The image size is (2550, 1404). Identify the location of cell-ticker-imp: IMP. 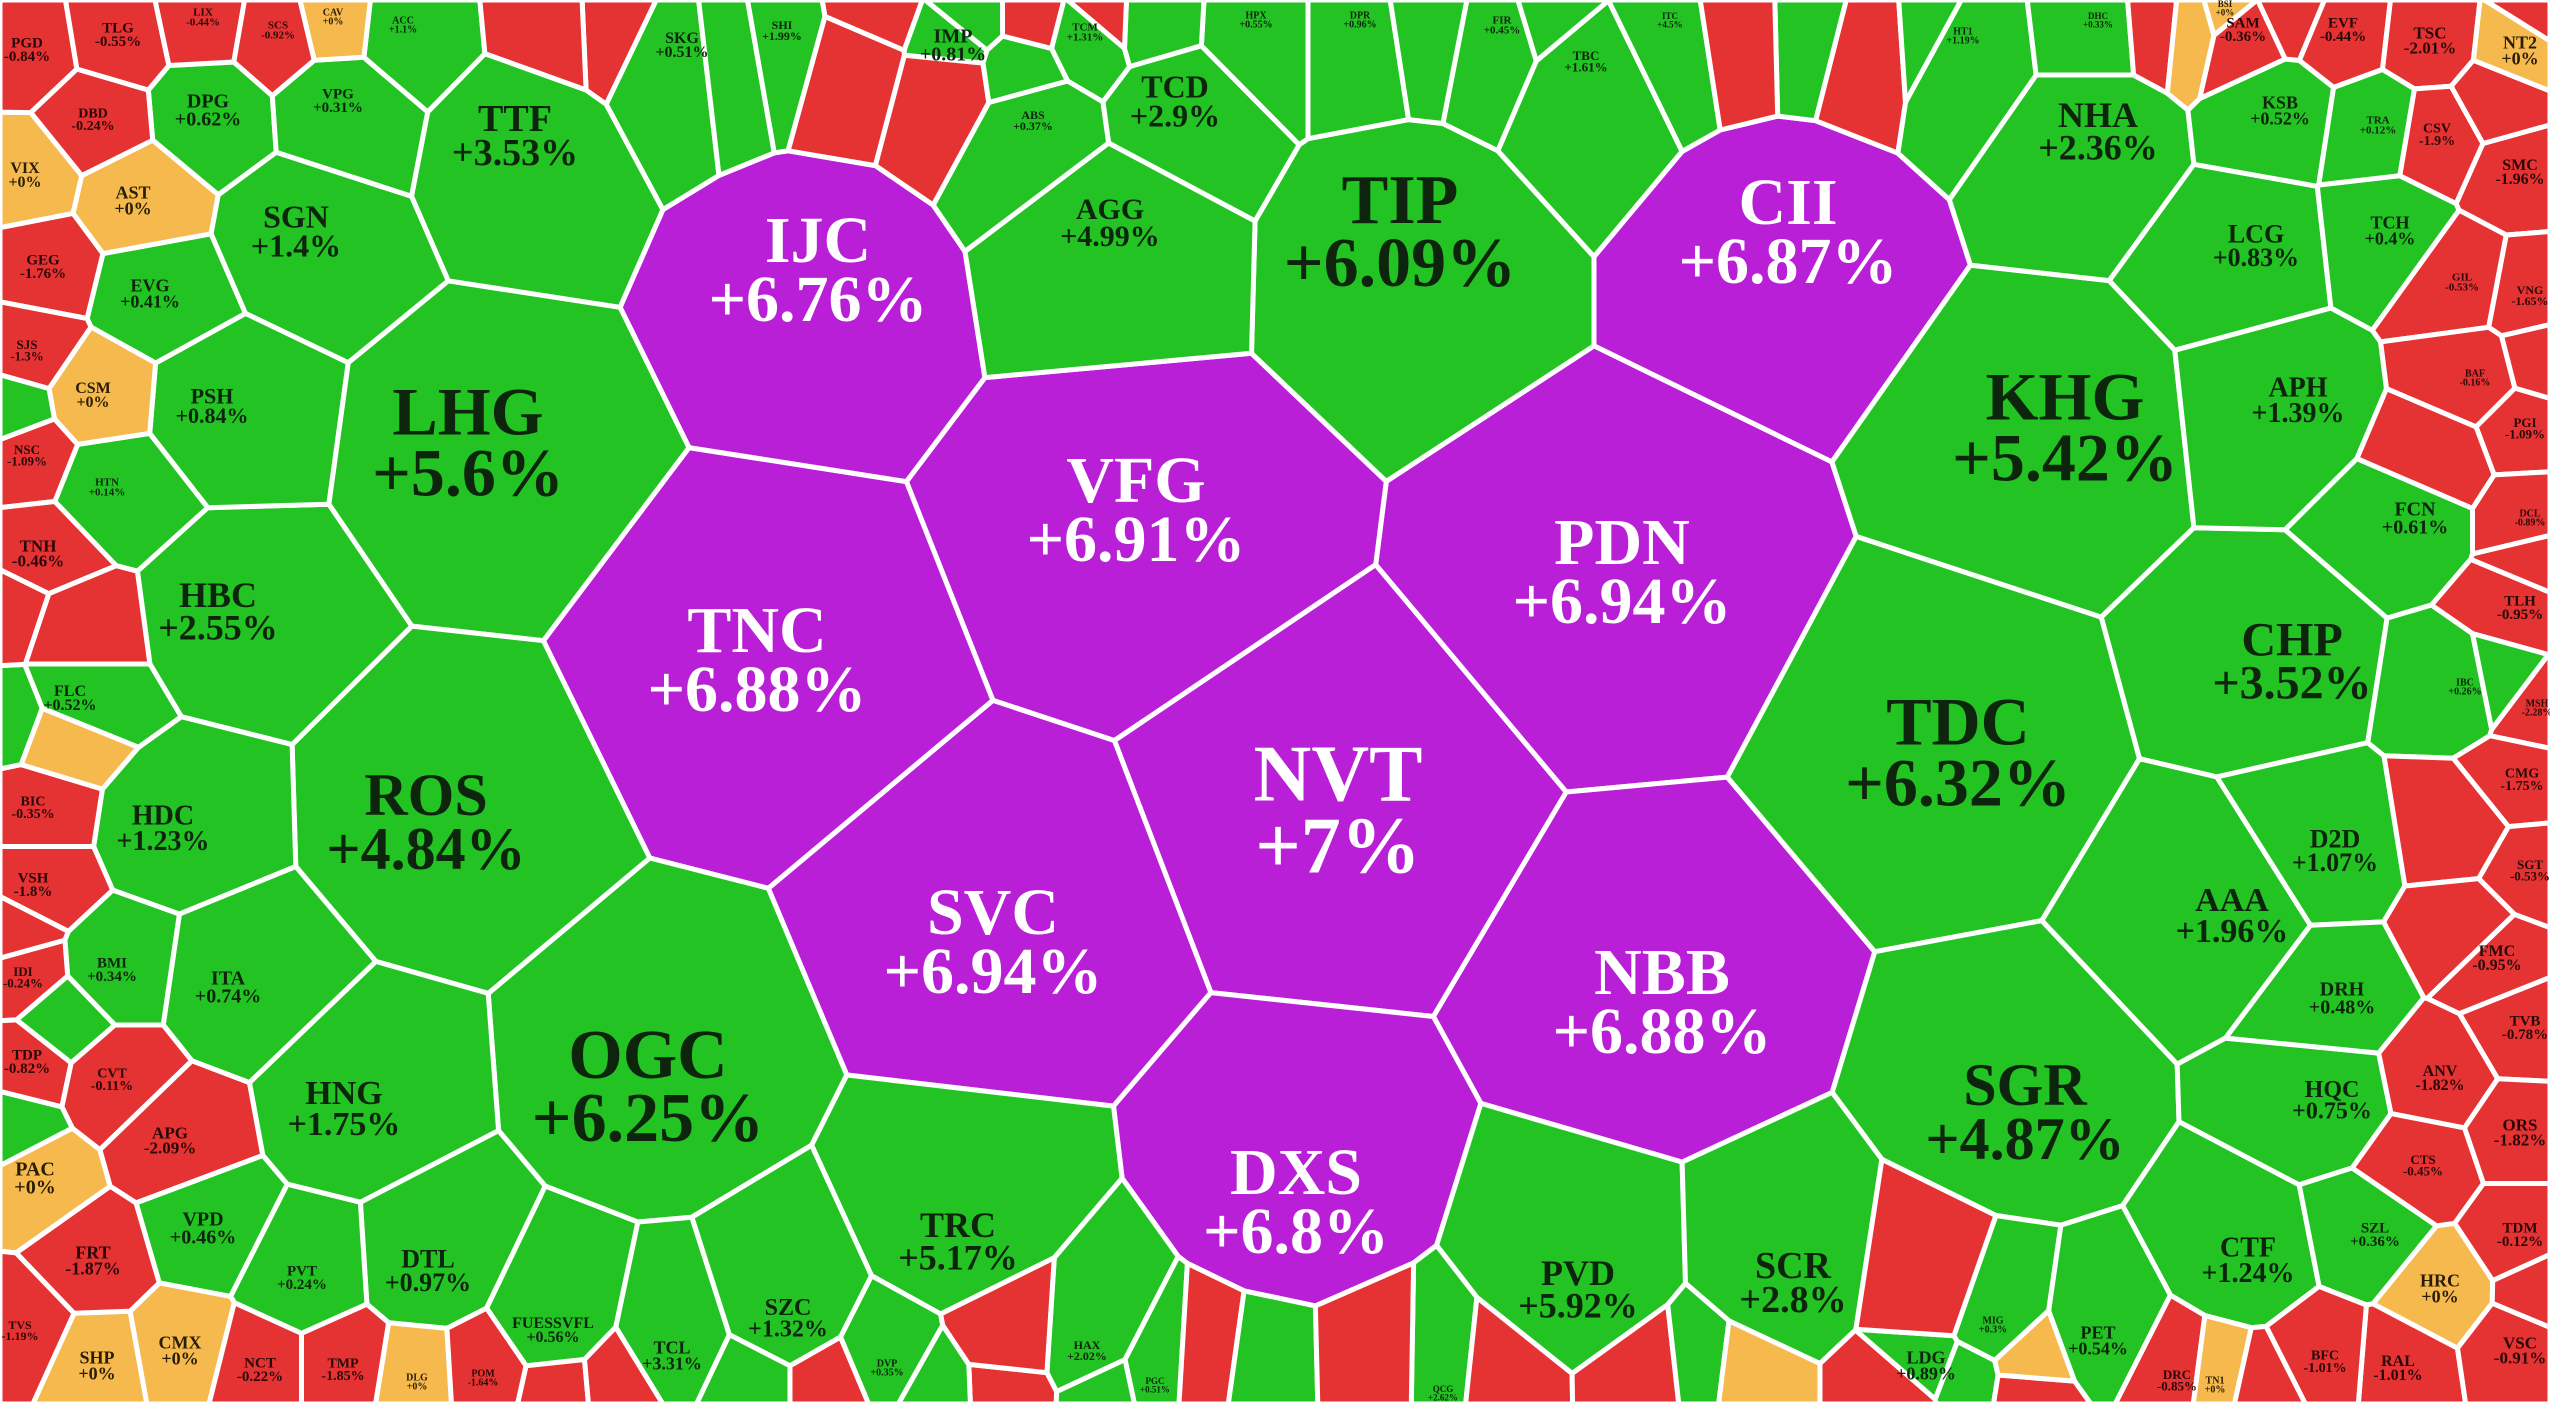
(953, 37).